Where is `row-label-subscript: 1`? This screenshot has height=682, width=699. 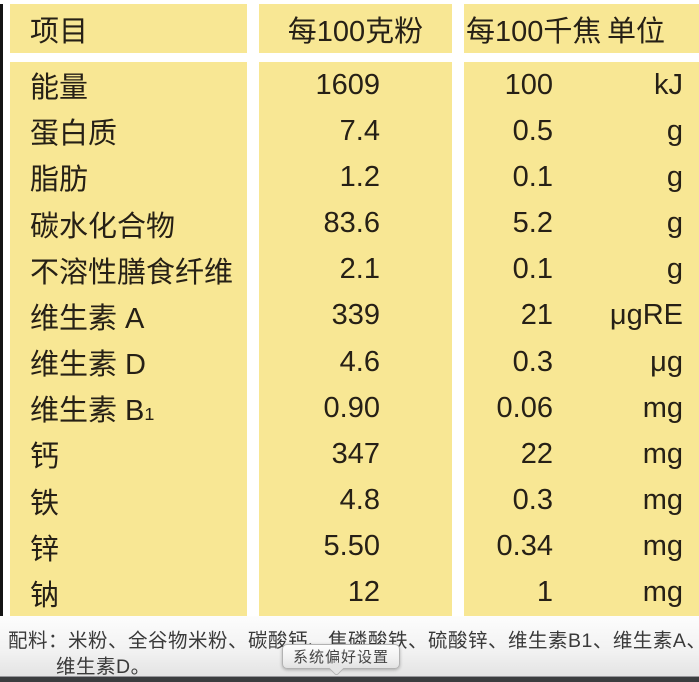
row-label-subscript: 1 is located at coordinates (149, 414).